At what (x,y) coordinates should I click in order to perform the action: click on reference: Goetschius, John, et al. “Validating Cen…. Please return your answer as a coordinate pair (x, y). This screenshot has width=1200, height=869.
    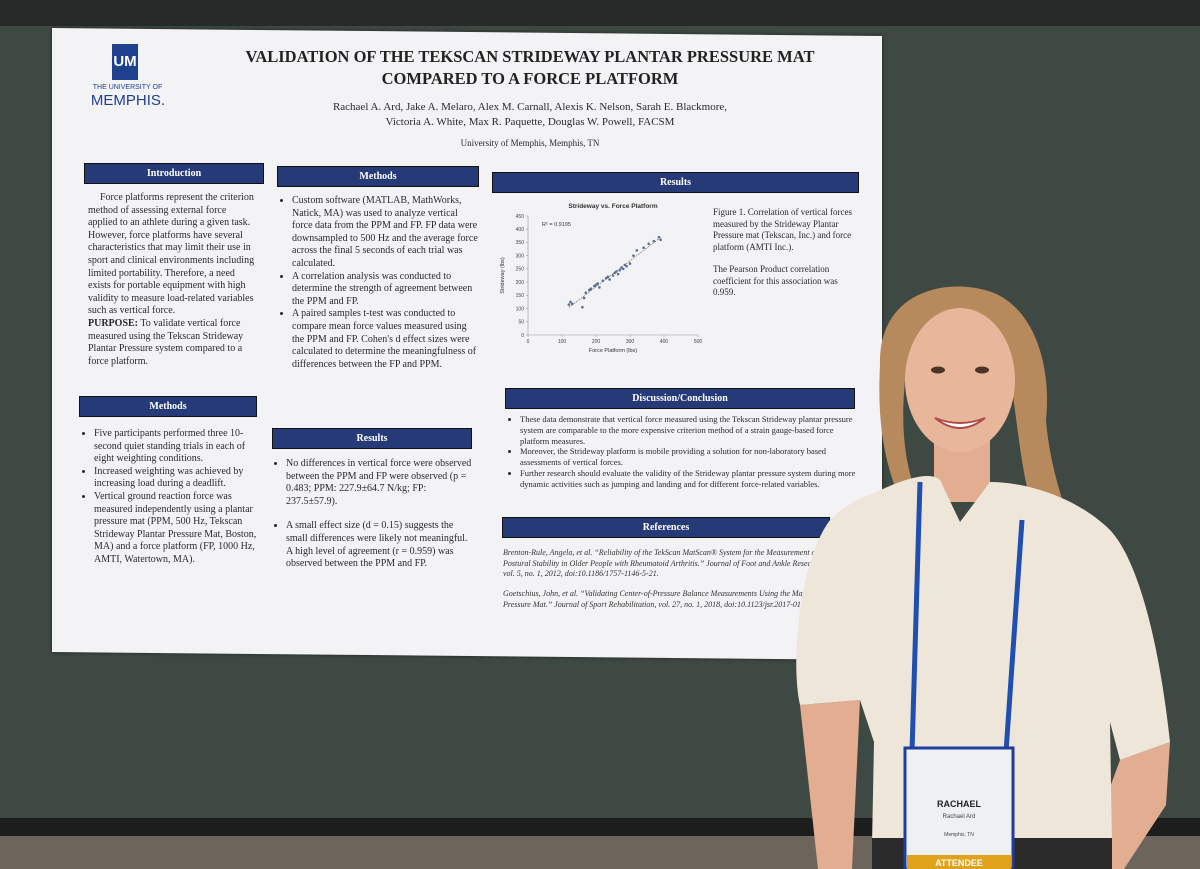
    Looking at the image, I should click on (662, 599).